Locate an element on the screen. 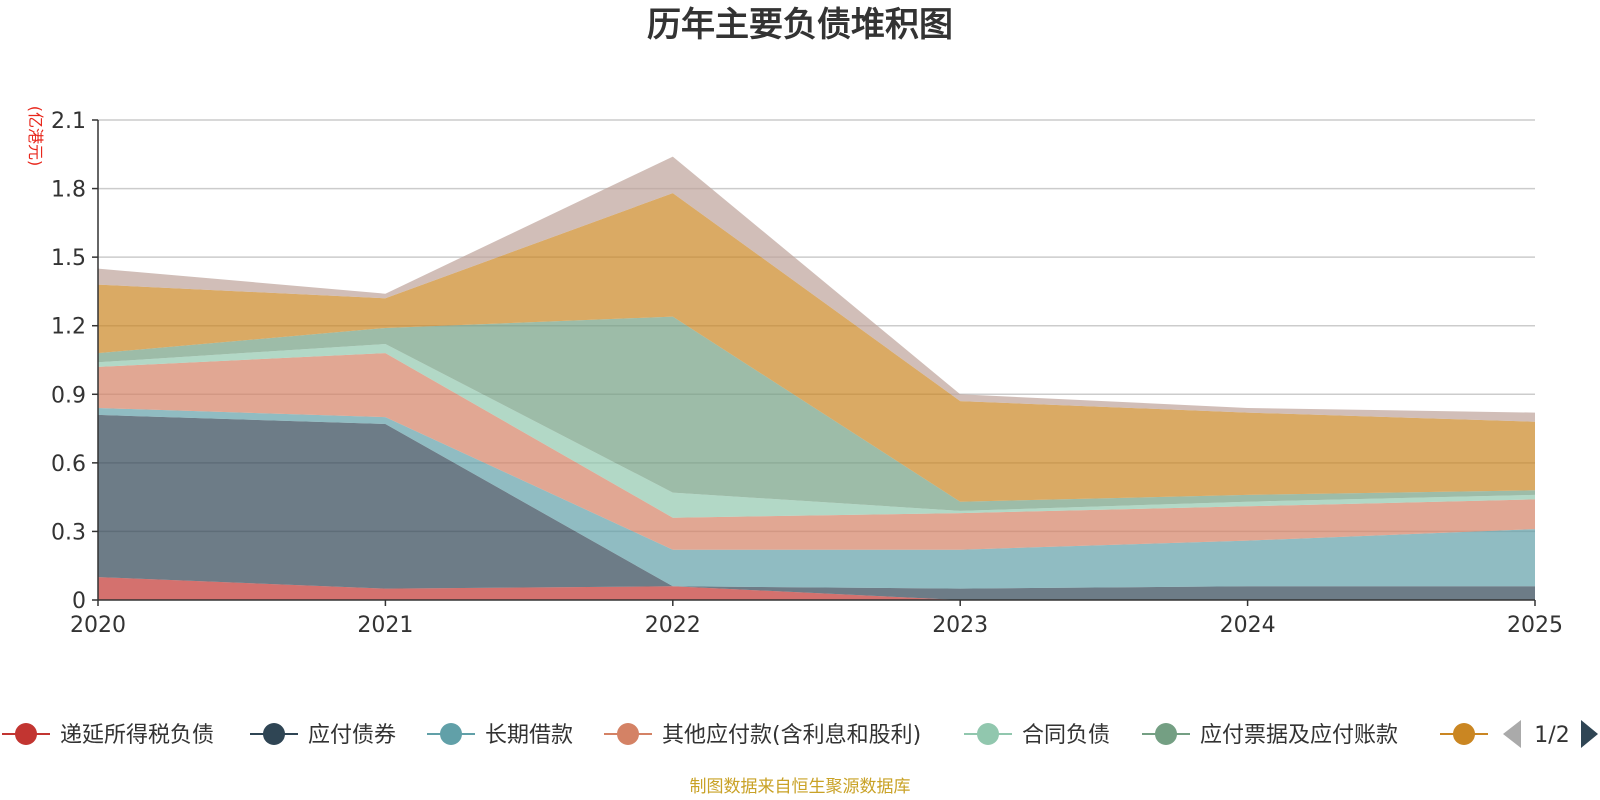 The width and height of the screenshot is (1600, 800). data-source-note: 制图数据来自恒生聚源数据库 is located at coordinates (800, 787).